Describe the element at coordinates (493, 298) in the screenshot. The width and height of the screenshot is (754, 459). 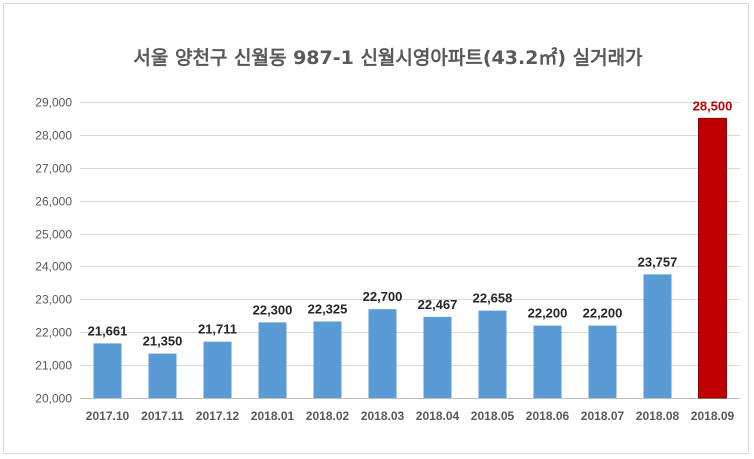
I see `data-label-2018.05: 22,658` at that location.